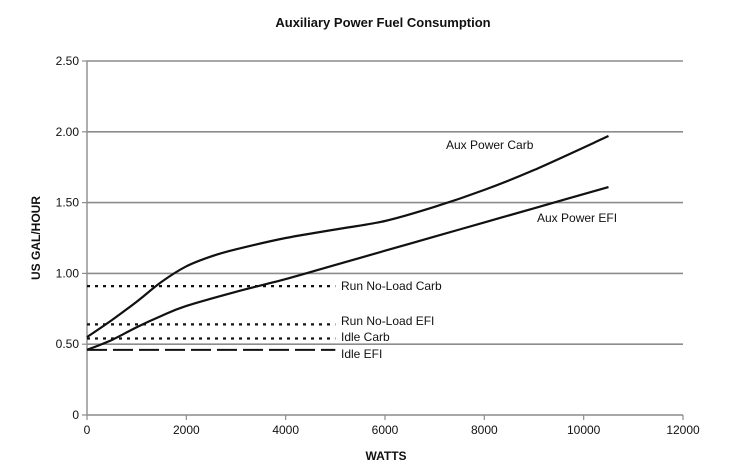 The width and height of the screenshot is (733, 476). Describe the element at coordinates (186, 430) in the screenshot. I see `x-tick-label: 2000` at that location.